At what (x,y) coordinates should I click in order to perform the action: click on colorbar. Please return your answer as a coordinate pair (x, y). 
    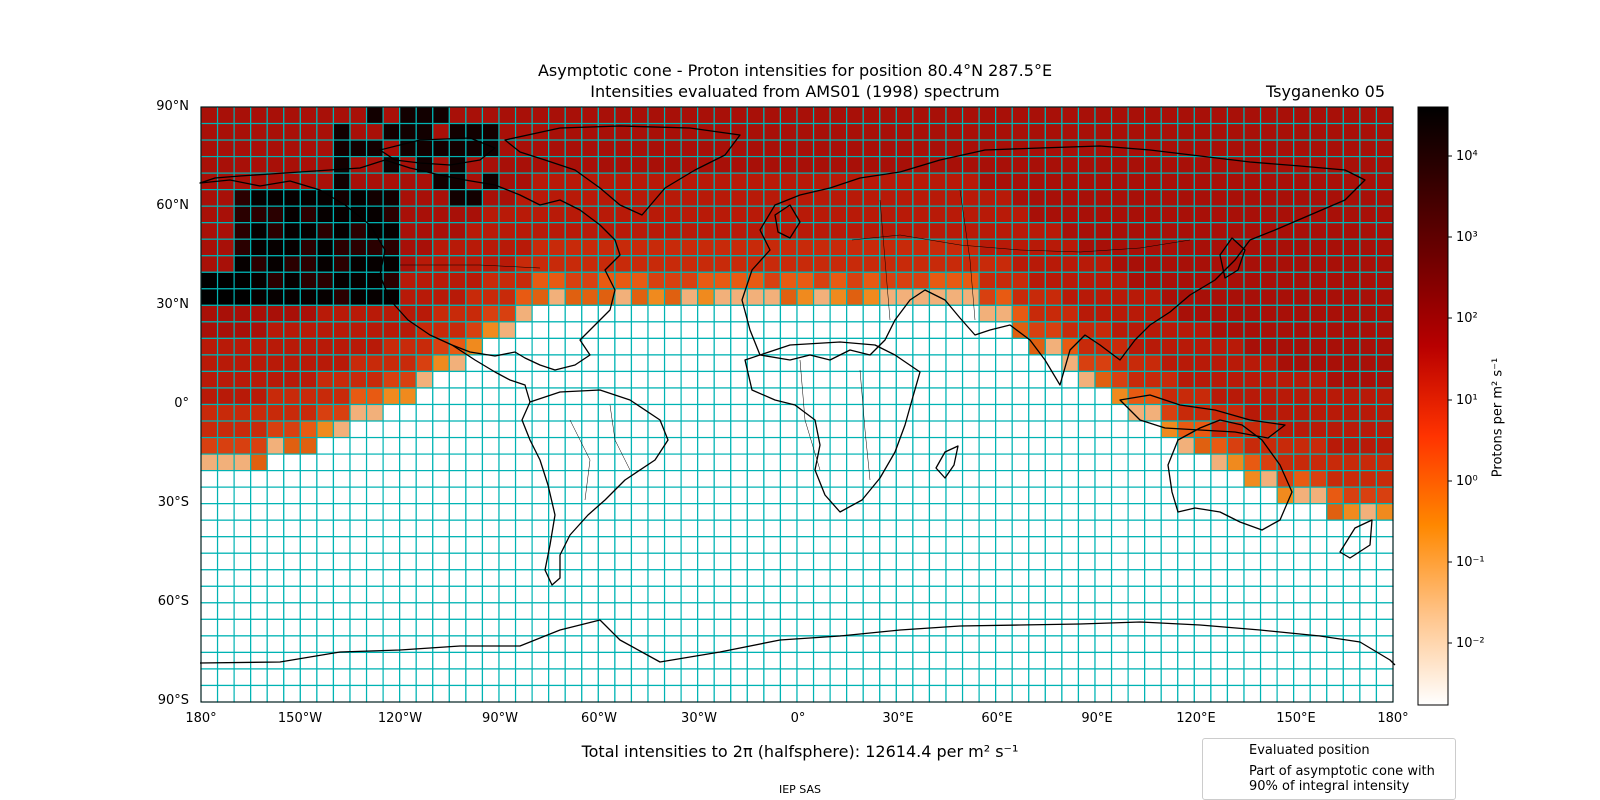
    Looking at the image, I should click on (1433, 406).